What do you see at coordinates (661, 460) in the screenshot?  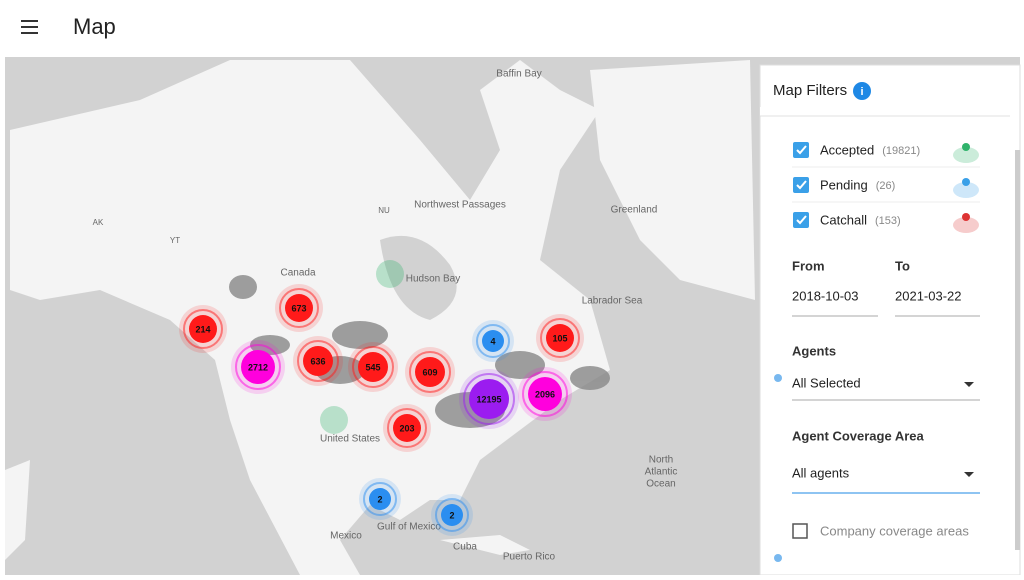 I see `map-label: North` at bounding box center [661, 460].